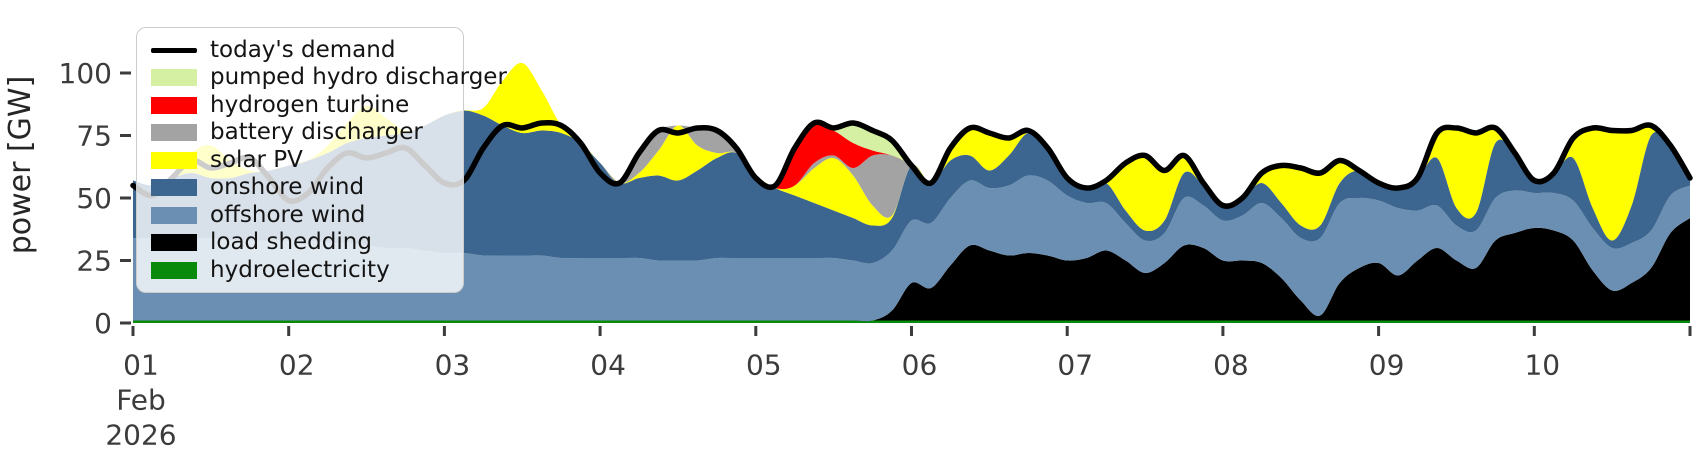  What do you see at coordinates (1542, 364) in the screenshot?
I see `x-tick-label: 10` at bounding box center [1542, 364].